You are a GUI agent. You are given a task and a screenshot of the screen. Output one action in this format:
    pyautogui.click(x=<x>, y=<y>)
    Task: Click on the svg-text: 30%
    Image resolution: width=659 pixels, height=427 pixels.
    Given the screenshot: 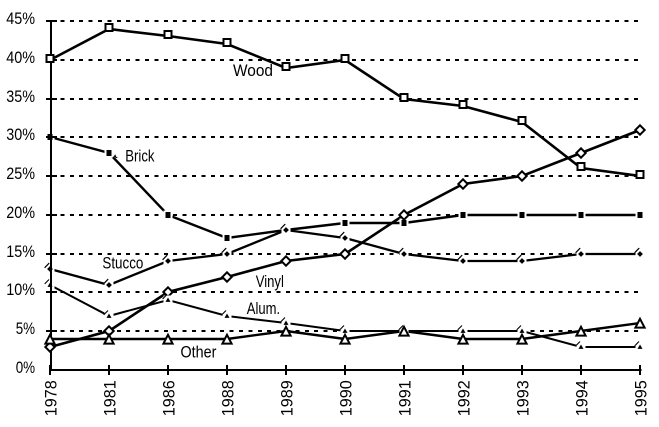 What is the action you would take?
    pyautogui.click(x=20, y=134)
    